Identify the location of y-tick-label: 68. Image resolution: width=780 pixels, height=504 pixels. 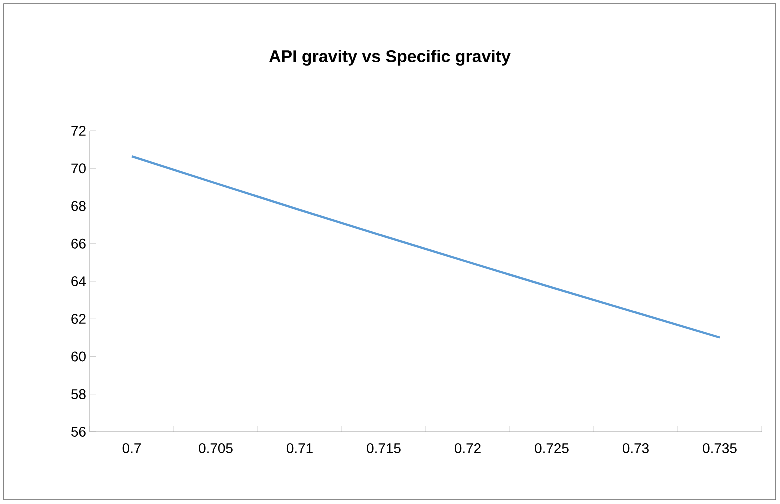
(79, 206).